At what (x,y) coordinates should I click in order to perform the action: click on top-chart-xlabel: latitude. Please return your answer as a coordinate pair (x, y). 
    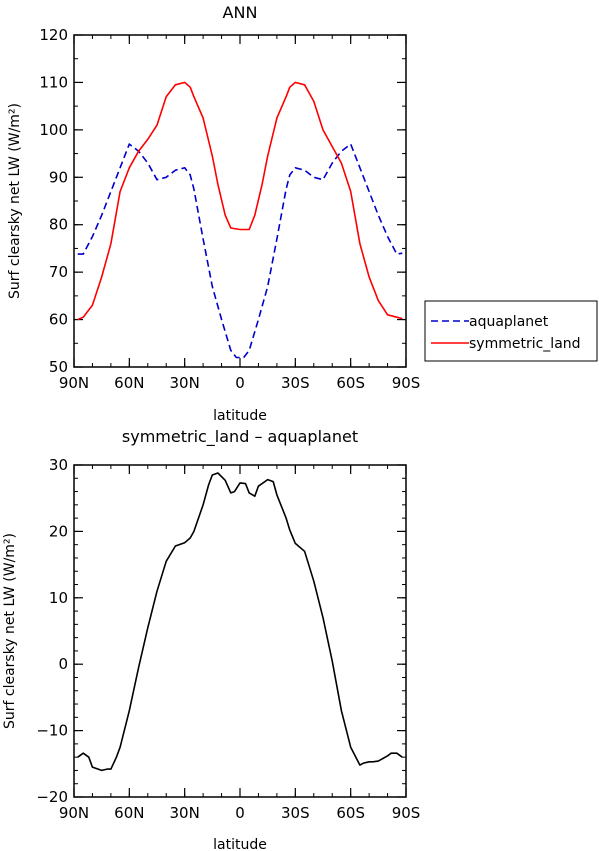
    Looking at the image, I should click on (240, 416).